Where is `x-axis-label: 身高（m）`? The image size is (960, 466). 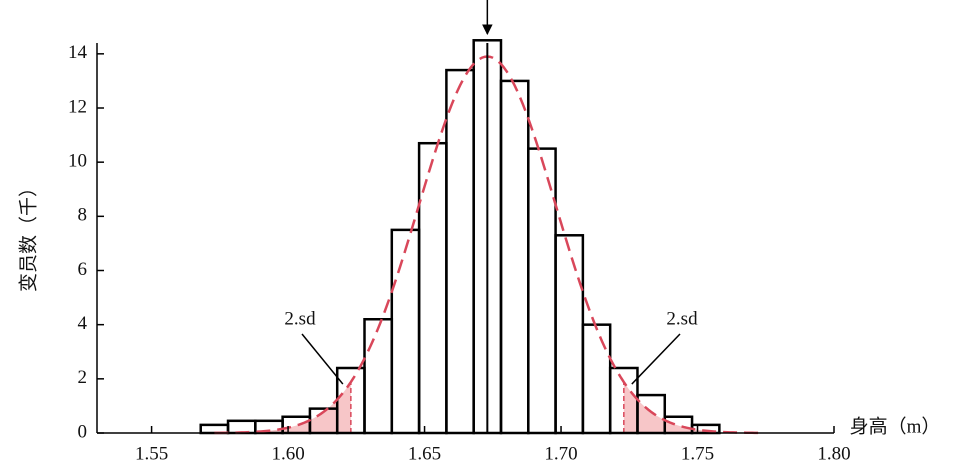
x-axis-label: 身高（m） is located at coordinates (895, 426).